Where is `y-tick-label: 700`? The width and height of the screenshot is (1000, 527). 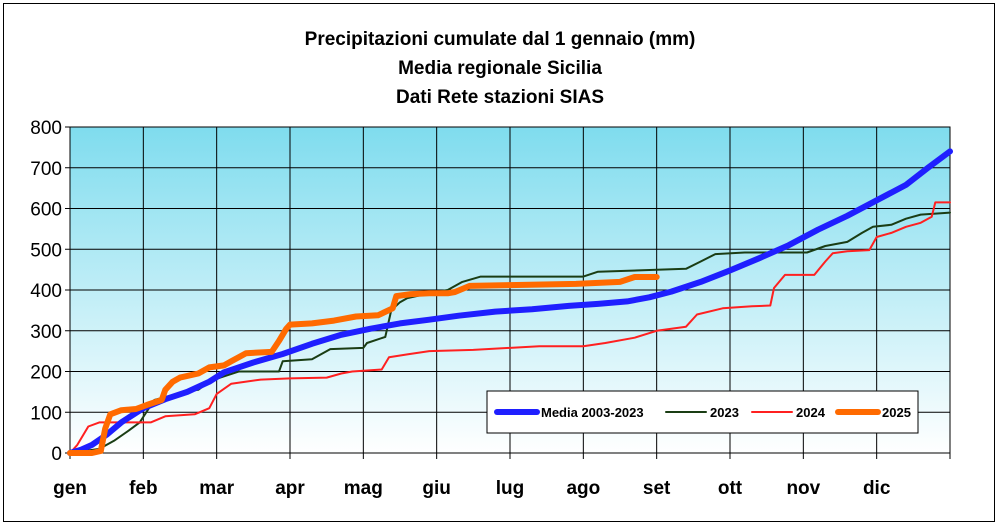
y-tick-label: 700 is located at coordinates (46, 169).